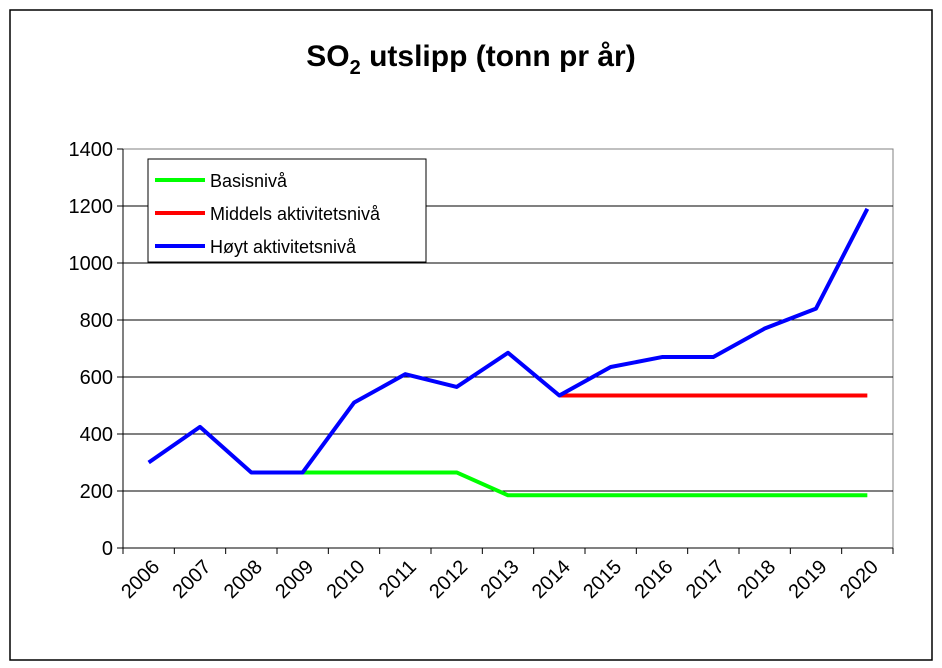  I want to click on title-part: utslipp (tonn pr år), so click(498, 56).